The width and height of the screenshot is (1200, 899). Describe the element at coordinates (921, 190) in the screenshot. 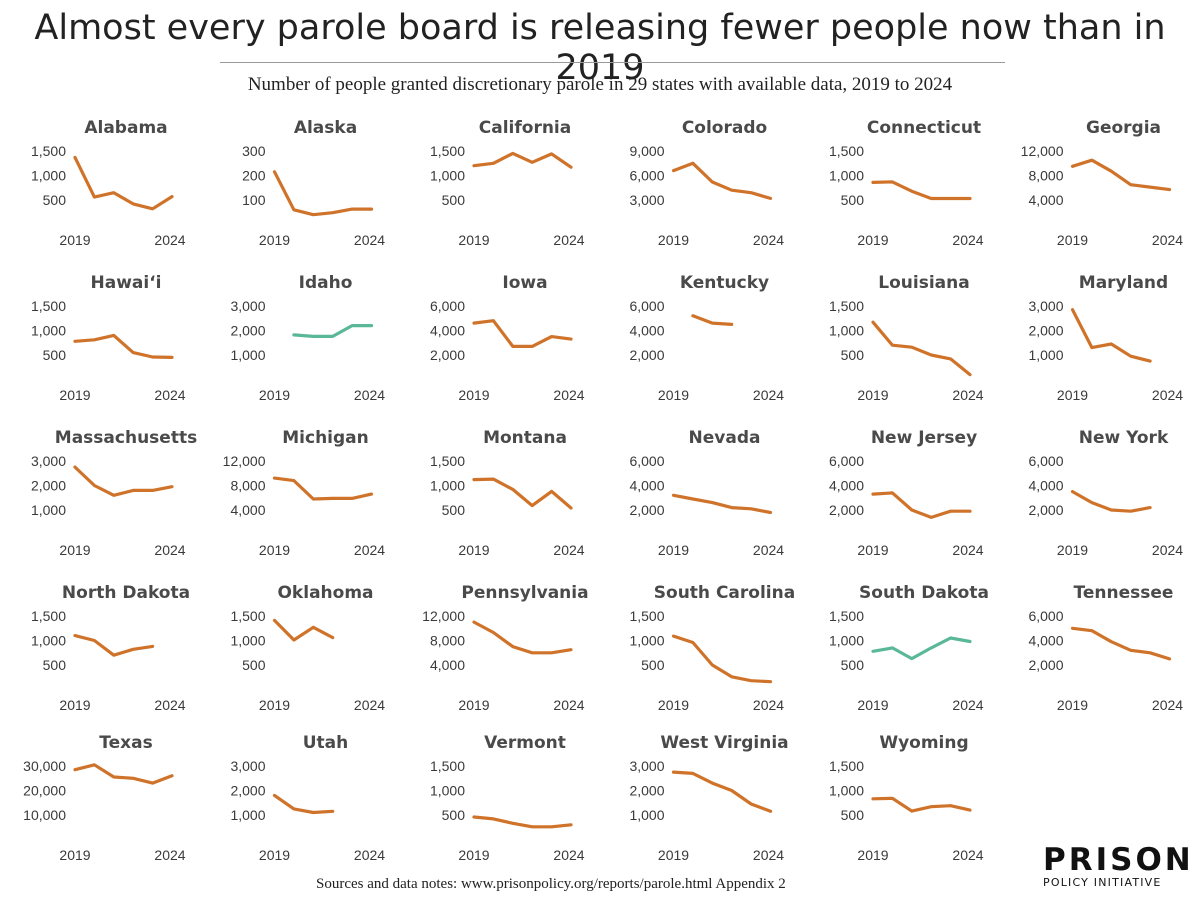

I see `series-line-connecticut` at that location.